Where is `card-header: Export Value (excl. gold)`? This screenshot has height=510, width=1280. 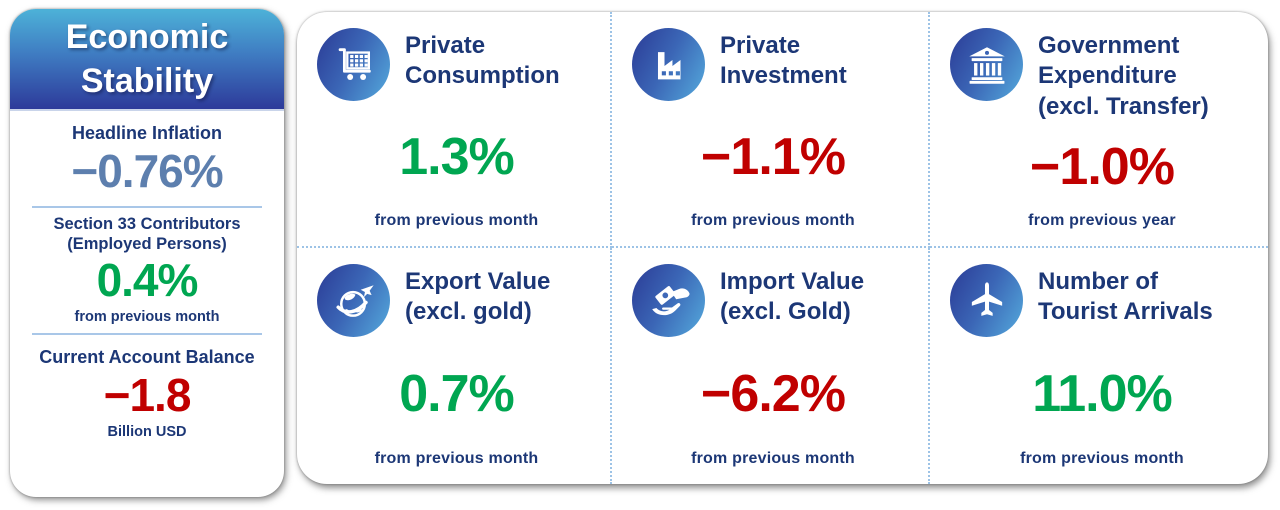
card-header: Export Value (excl. gold) is located at coordinates (456, 300).